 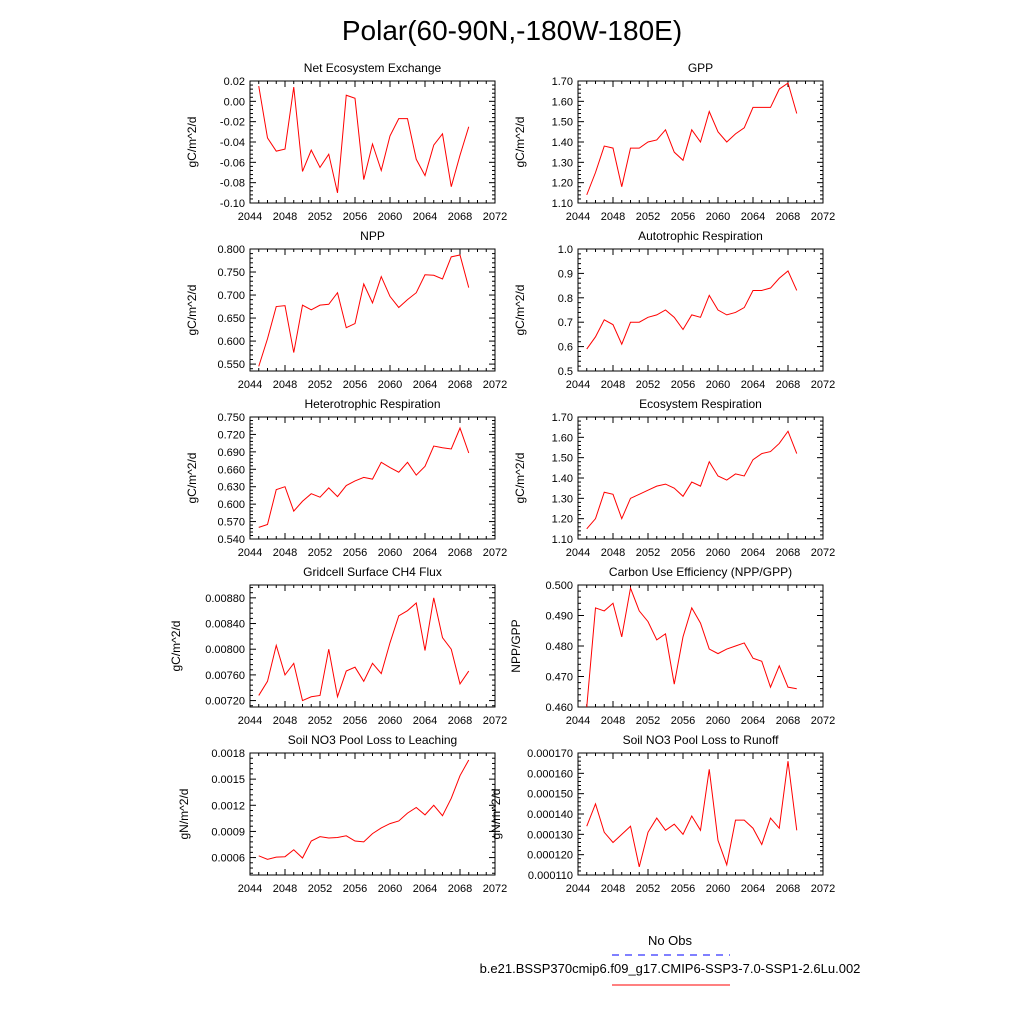 What do you see at coordinates (231, 250) in the screenshot?
I see `y-tick-label: 0.800` at bounding box center [231, 250].